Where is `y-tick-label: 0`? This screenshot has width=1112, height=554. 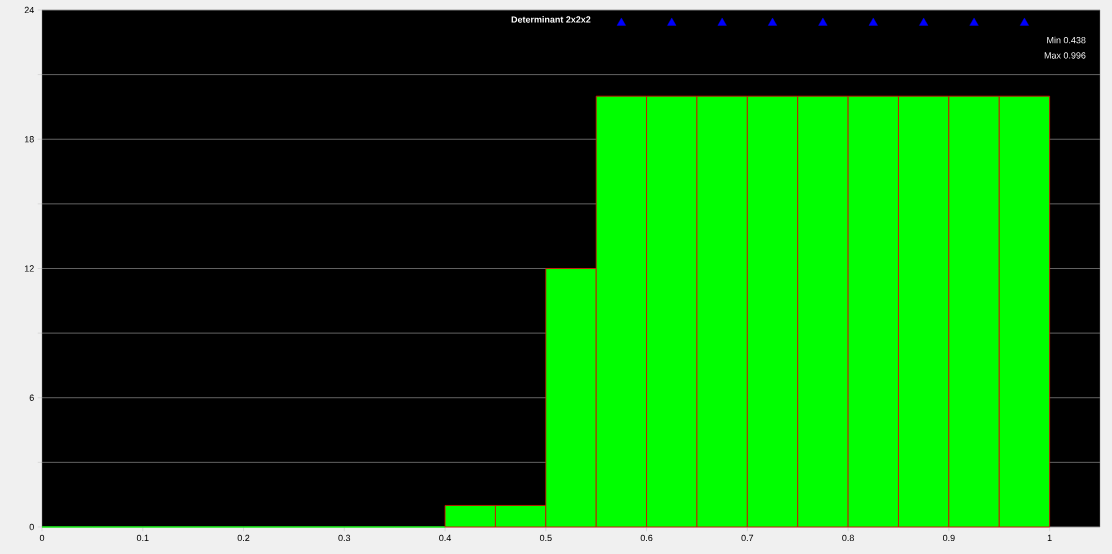
y-tick-label: 0 is located at coordinates (31, 527).